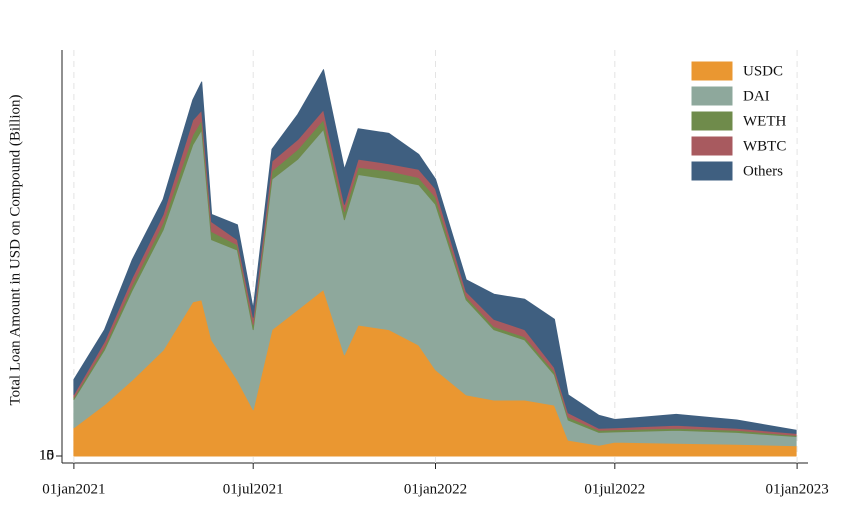  Describe the element at coordinates (435, 489) in the screenshot. I see `x-tick-label: 01jan2022` at that location.